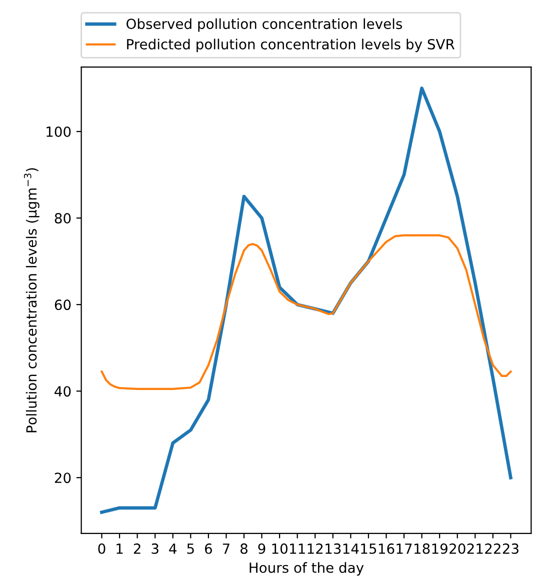 The height and width of the screenshot is (583, 542). I want to click on x-tick-label: 0, so click(102, 548).